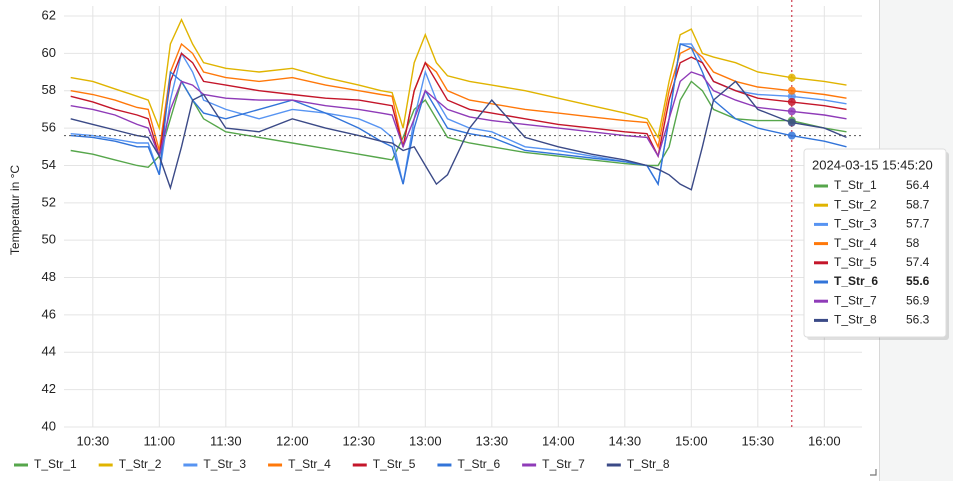  I want to click on x-tick-label: 10:30, so click(93, 440).